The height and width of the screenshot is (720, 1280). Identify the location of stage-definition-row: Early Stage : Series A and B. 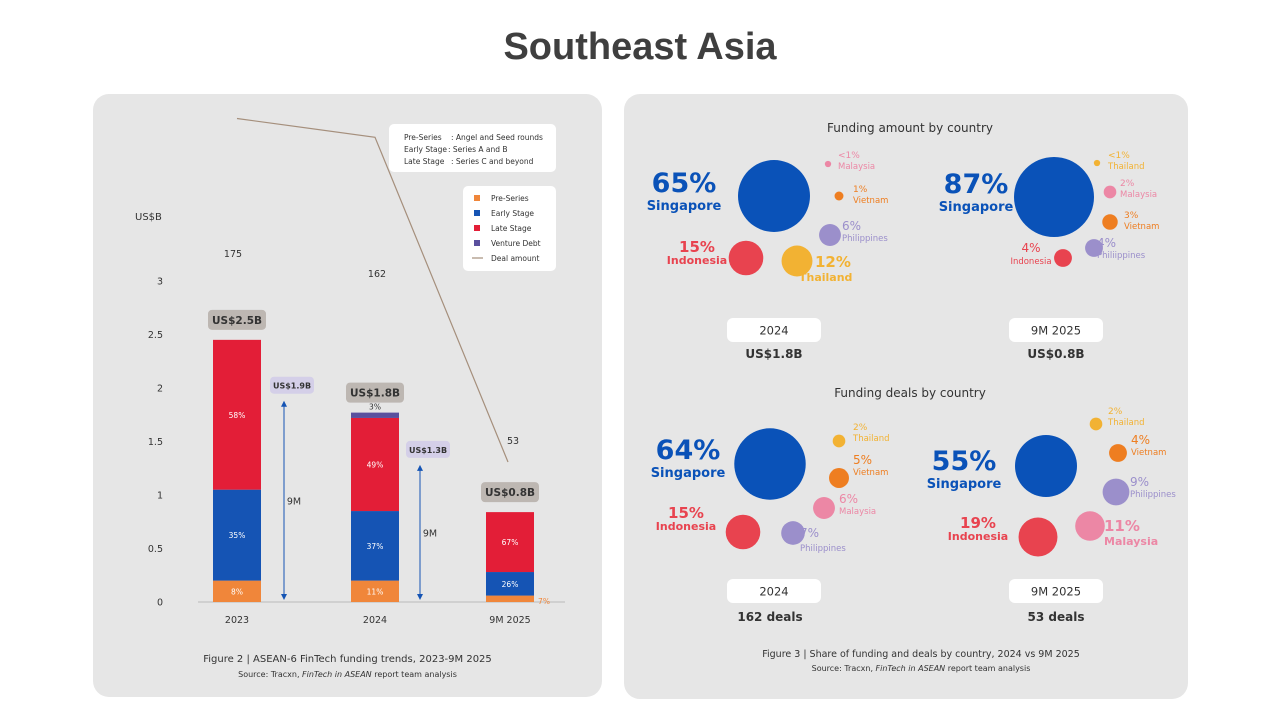
(456, 149).